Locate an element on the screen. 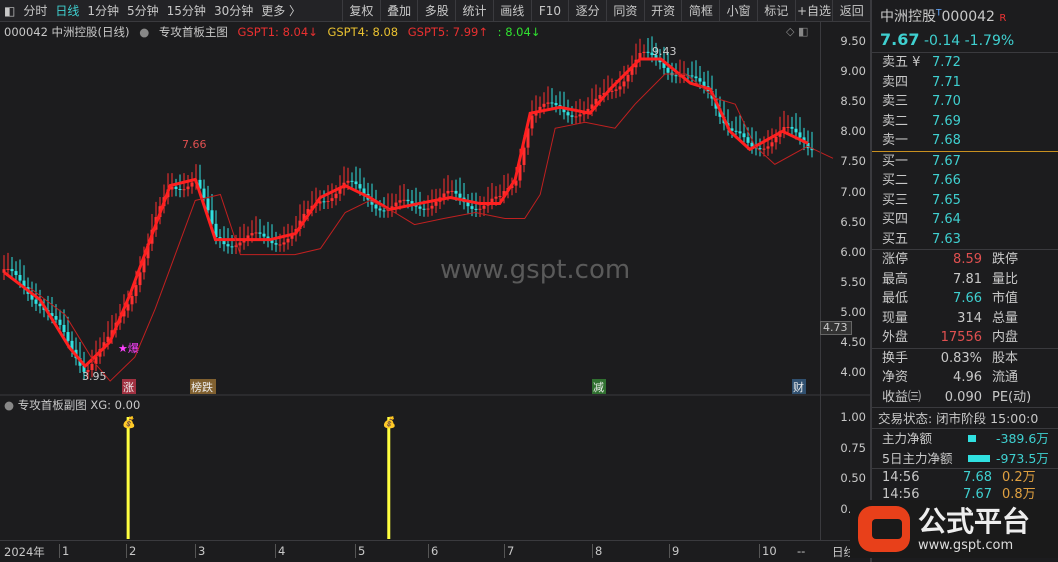  period-tab: 15分钟 is located at coordinates (186, 11).